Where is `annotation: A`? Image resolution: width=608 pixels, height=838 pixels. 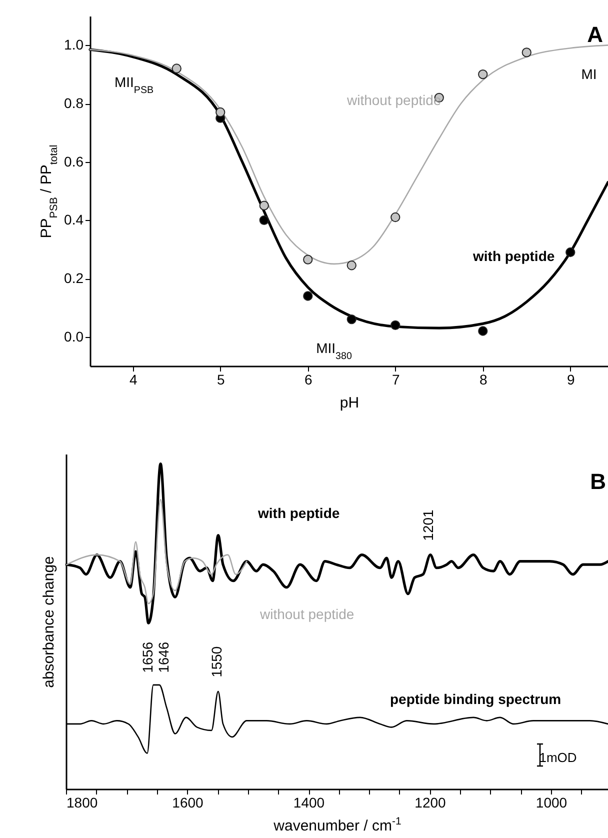
annotation: A is located at coordinates (595, 34).